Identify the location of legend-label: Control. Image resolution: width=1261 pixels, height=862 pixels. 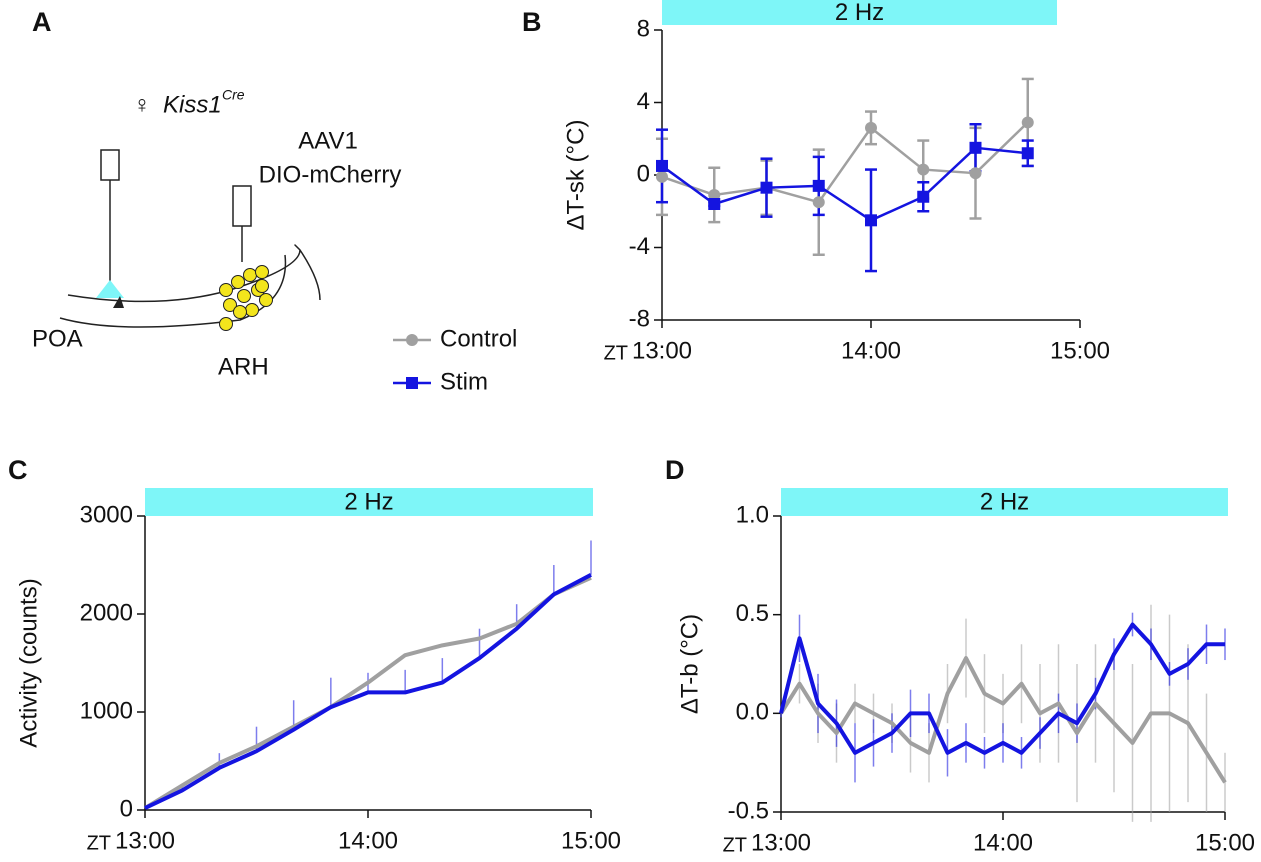
(478, 338).